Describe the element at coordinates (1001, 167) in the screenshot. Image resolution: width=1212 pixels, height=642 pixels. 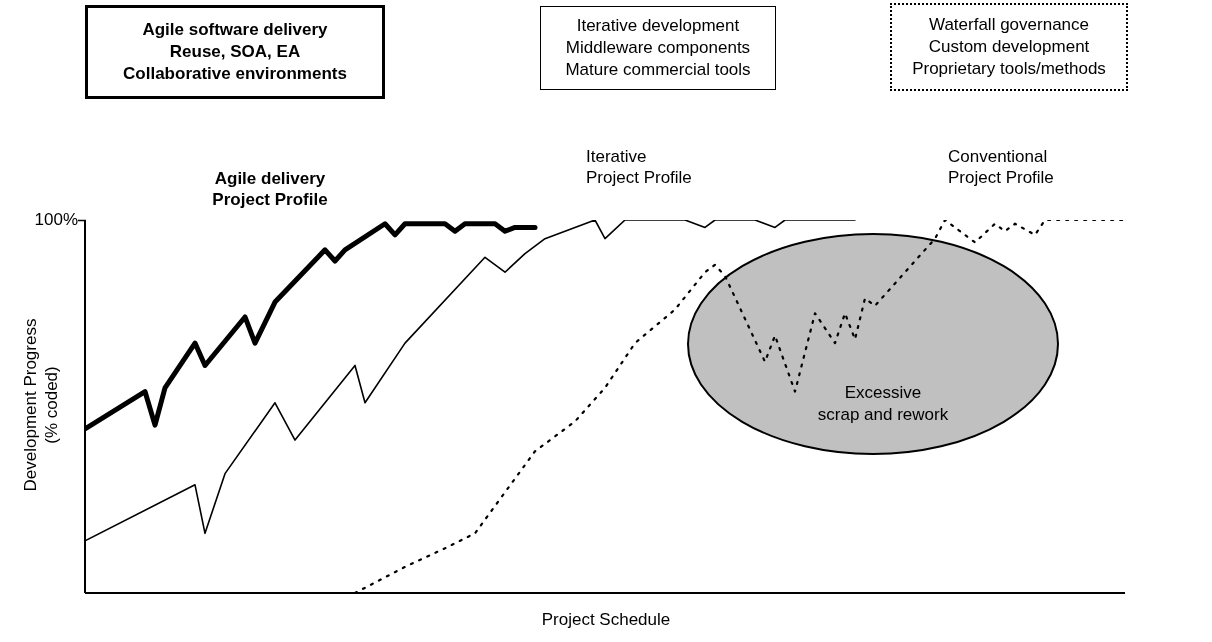
I see `series-label: Conventional Project Profile` at that location.